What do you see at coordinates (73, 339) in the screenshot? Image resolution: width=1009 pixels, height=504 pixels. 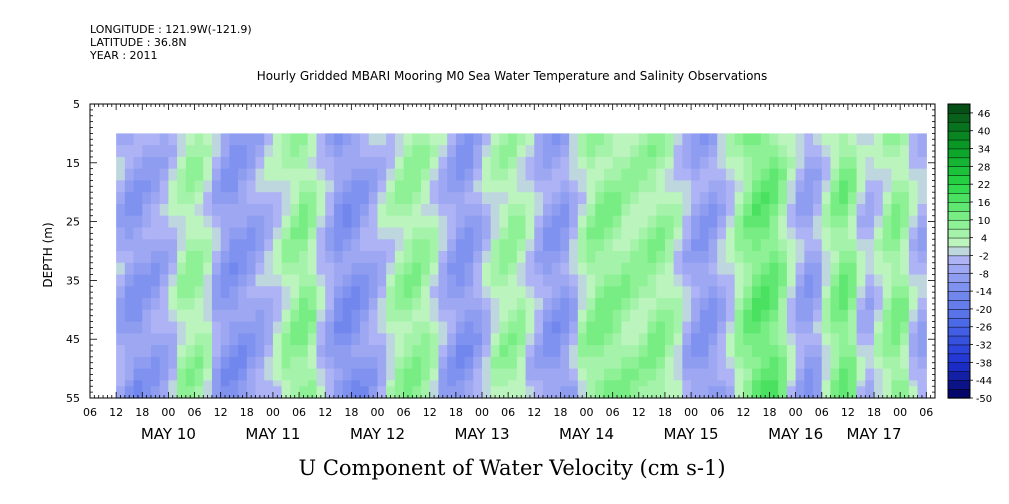 I see `y-tick-label: 45` at bounding box center [73, 339].